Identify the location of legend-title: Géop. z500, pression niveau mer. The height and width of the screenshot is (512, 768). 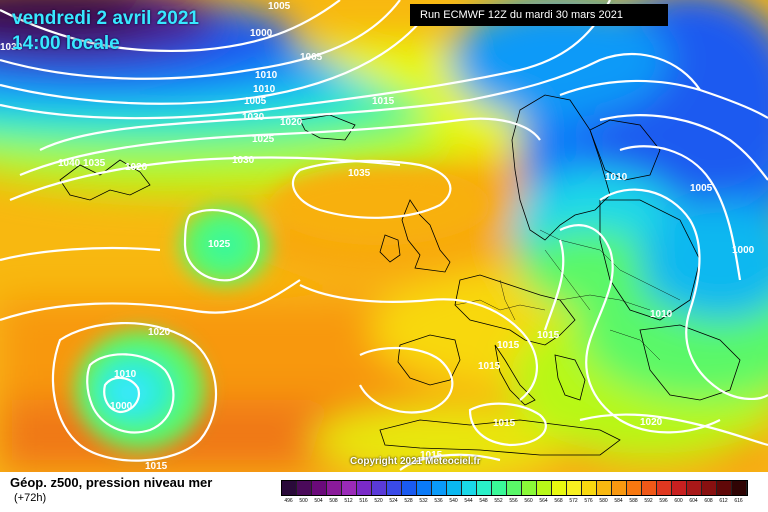
(111, 482).